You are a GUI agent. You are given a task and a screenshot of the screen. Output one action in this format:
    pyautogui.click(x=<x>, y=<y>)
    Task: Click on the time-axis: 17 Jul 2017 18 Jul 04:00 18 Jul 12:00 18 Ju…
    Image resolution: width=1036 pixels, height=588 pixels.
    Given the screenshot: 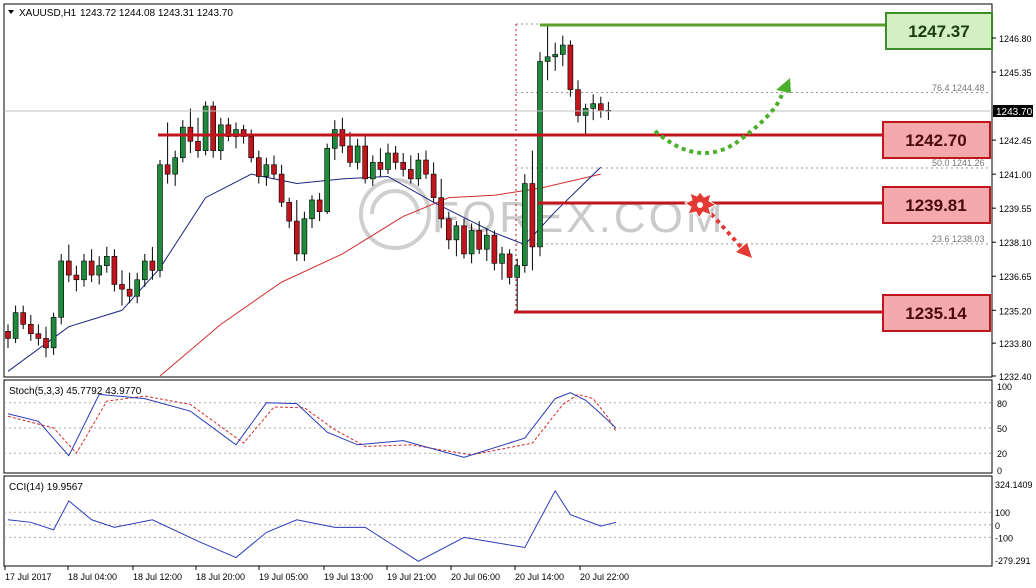 What is the action you would take?
    pyautogui.click(x=316, y=574)
    